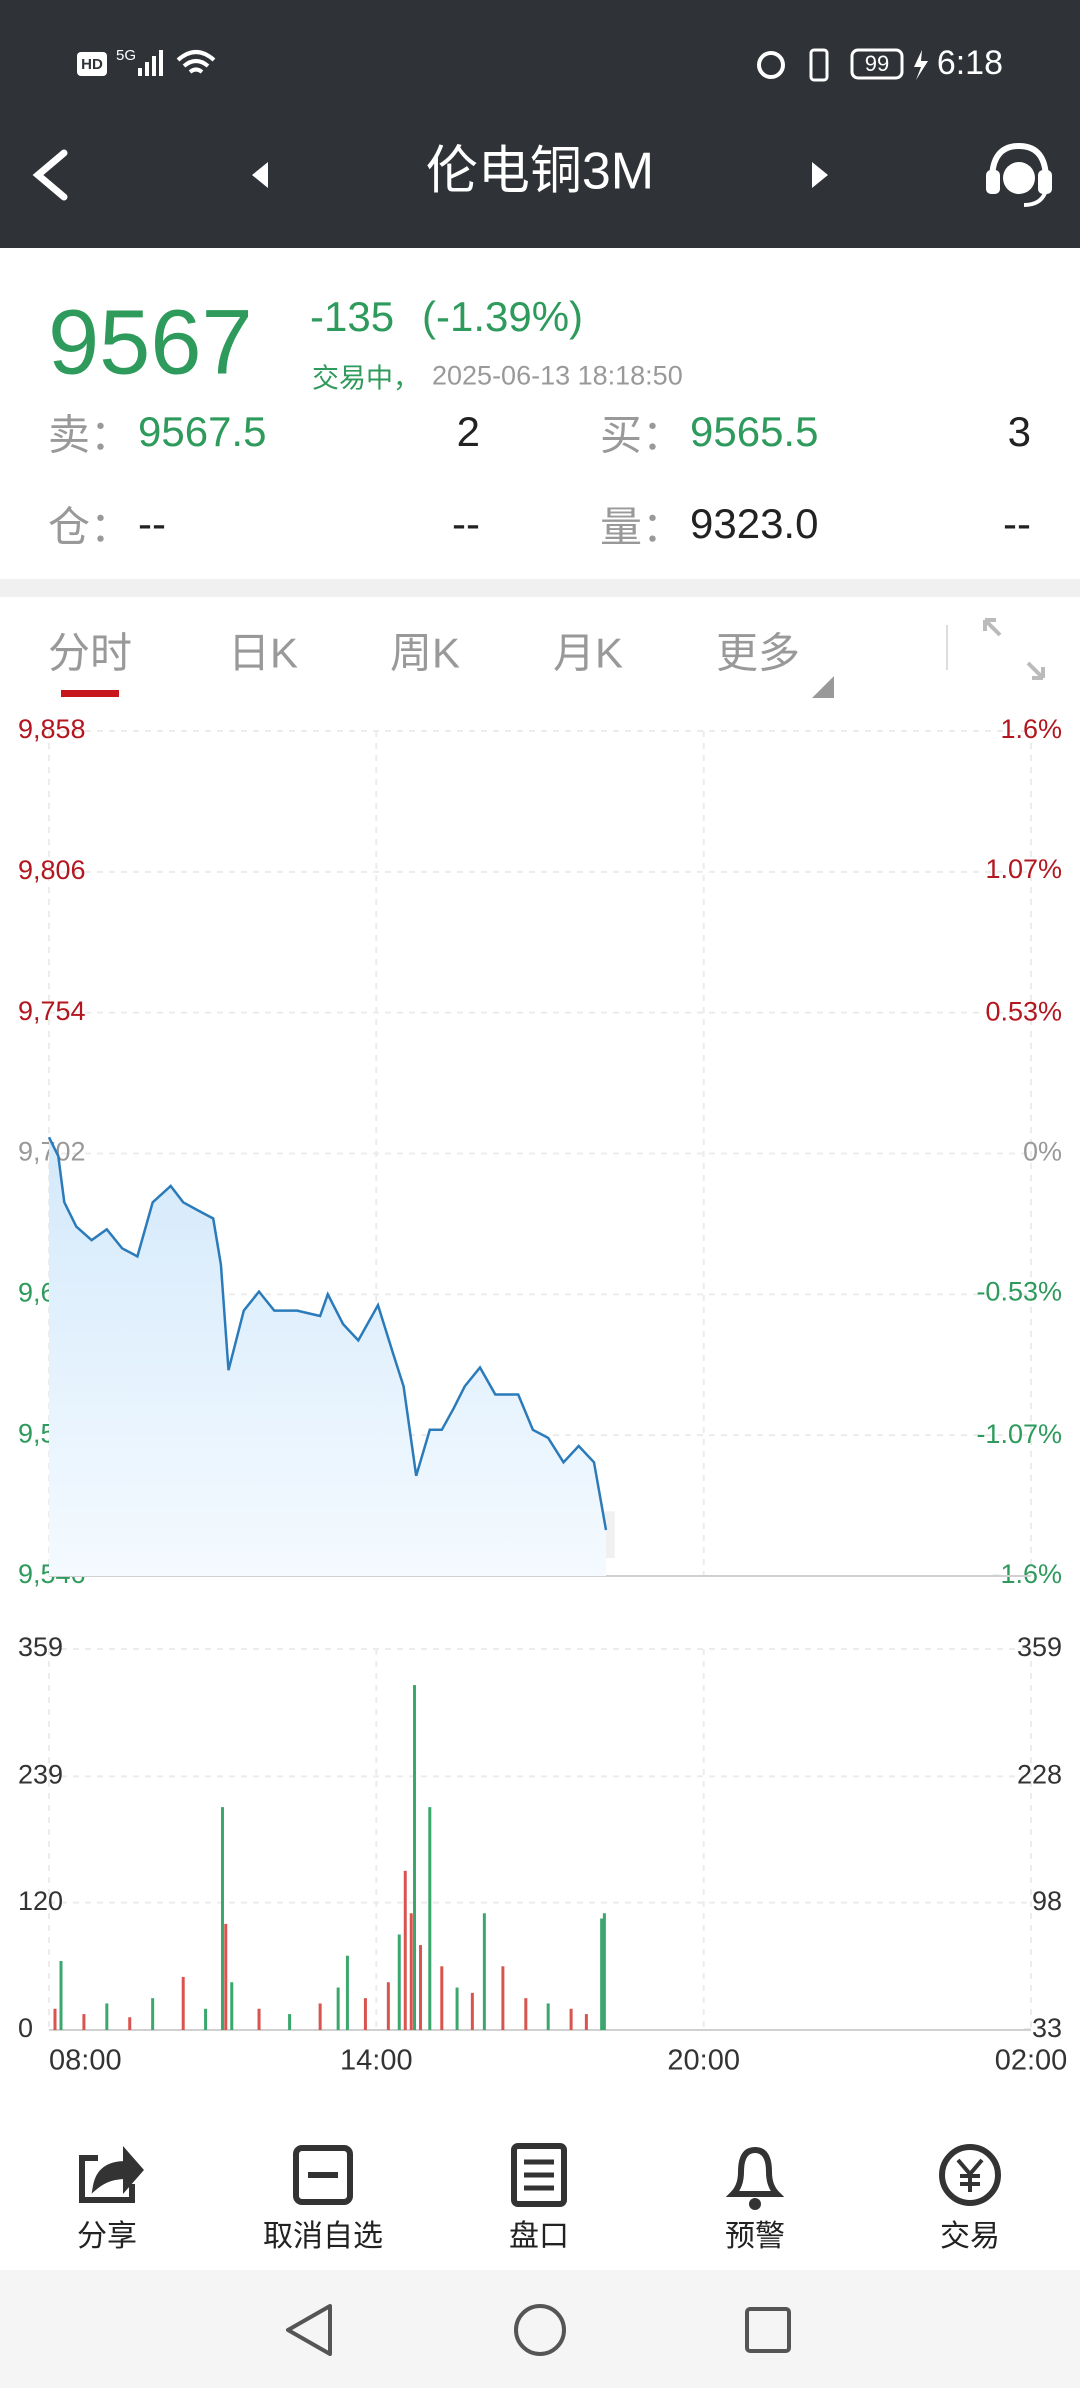 Image resolution: width=1080 pixels, height=2393 pixels. What do you see at coordinates (820, 175) in the screenshot?
I see `next-button` at bounding box center [820, 175].